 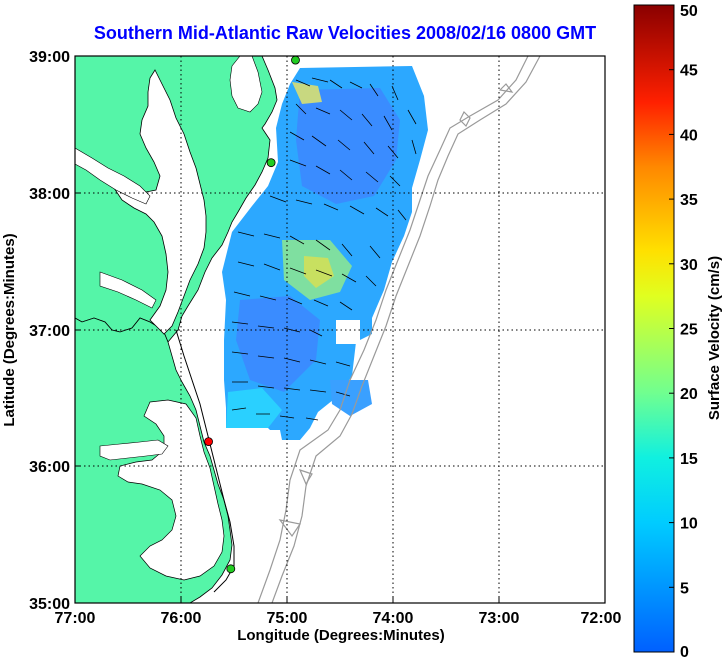 I want to click on y-tick-label: 37:00, so click(x=49, y=331).